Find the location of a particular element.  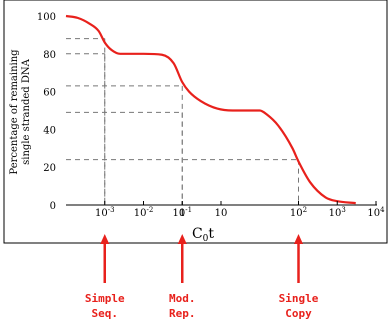

x-tick-label: 10² is located at coordinates (298, 212).